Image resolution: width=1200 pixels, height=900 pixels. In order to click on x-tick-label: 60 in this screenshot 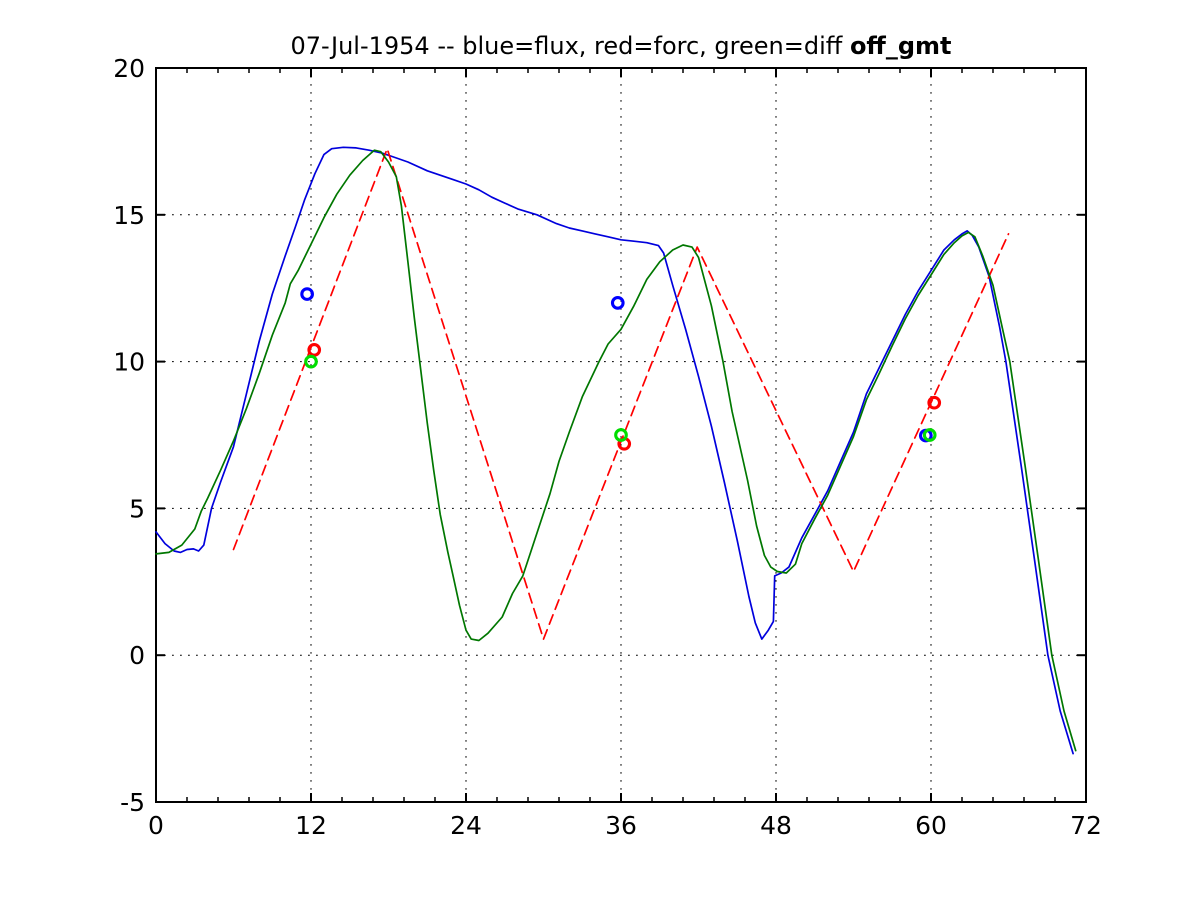, I will do `click(931, 825)`.